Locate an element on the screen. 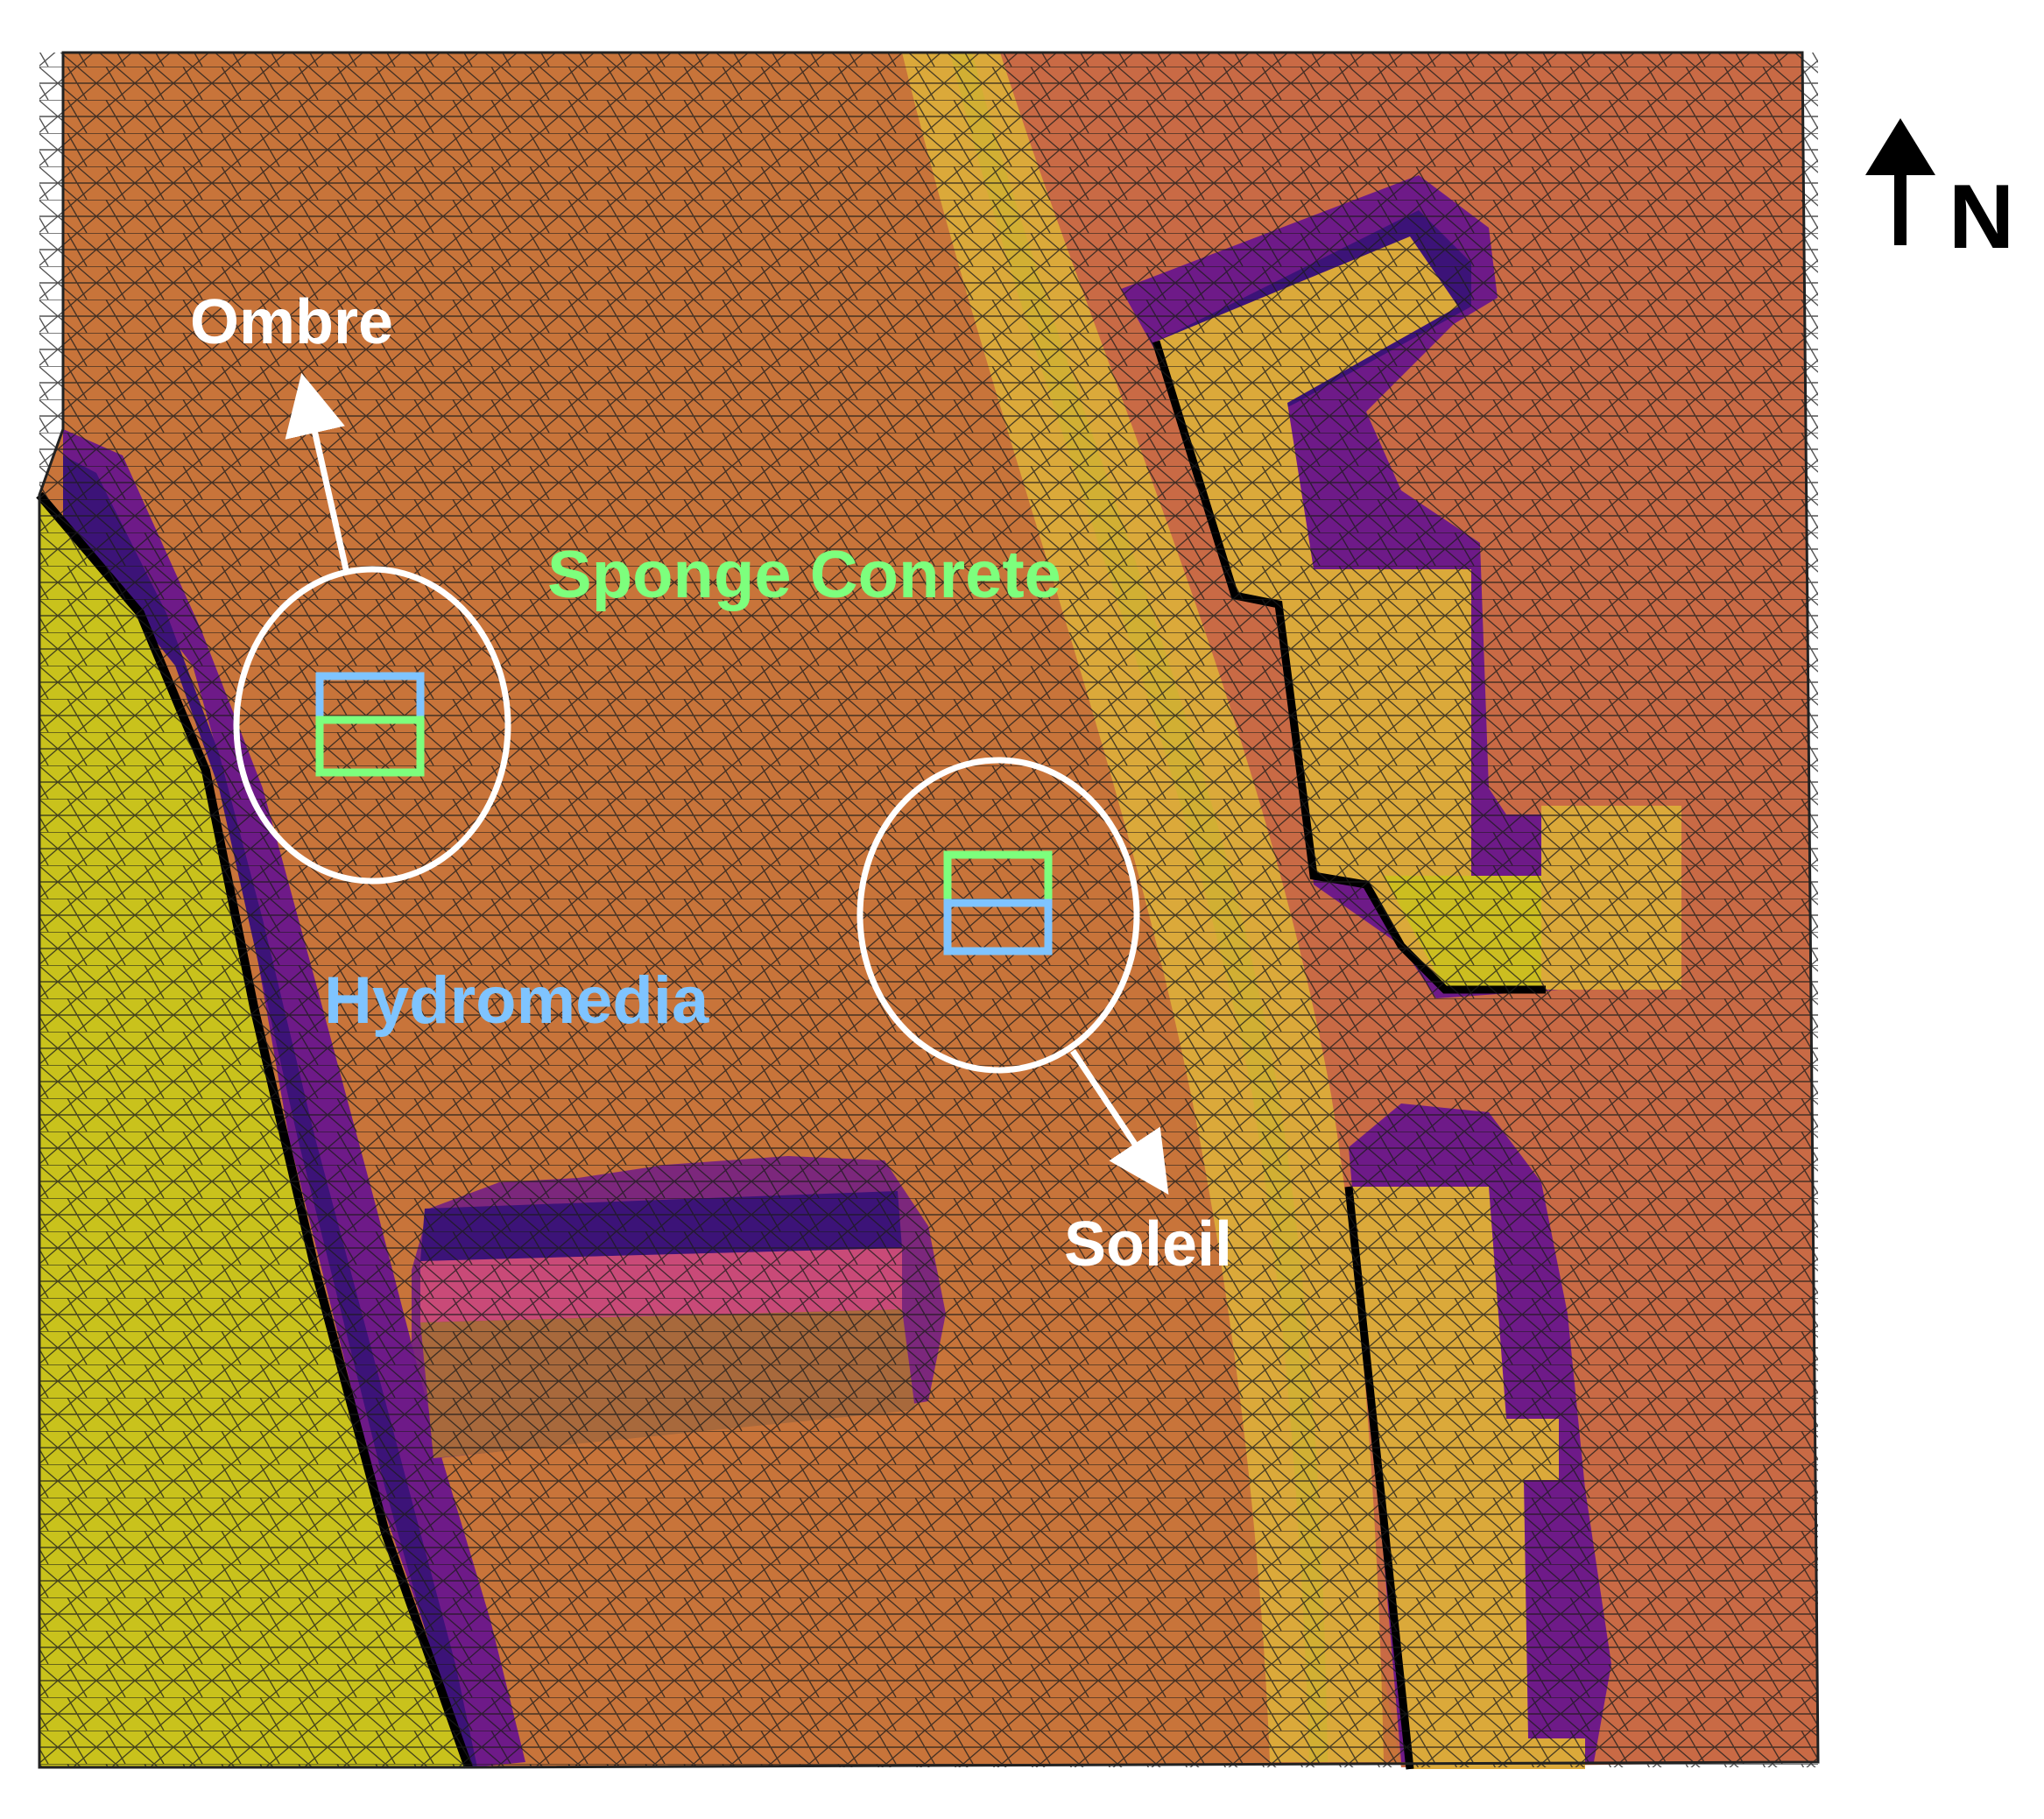 The height and width of the screenshot is (1819, 2044). ombre-label: Ombre is located at coordinates (291, 322).